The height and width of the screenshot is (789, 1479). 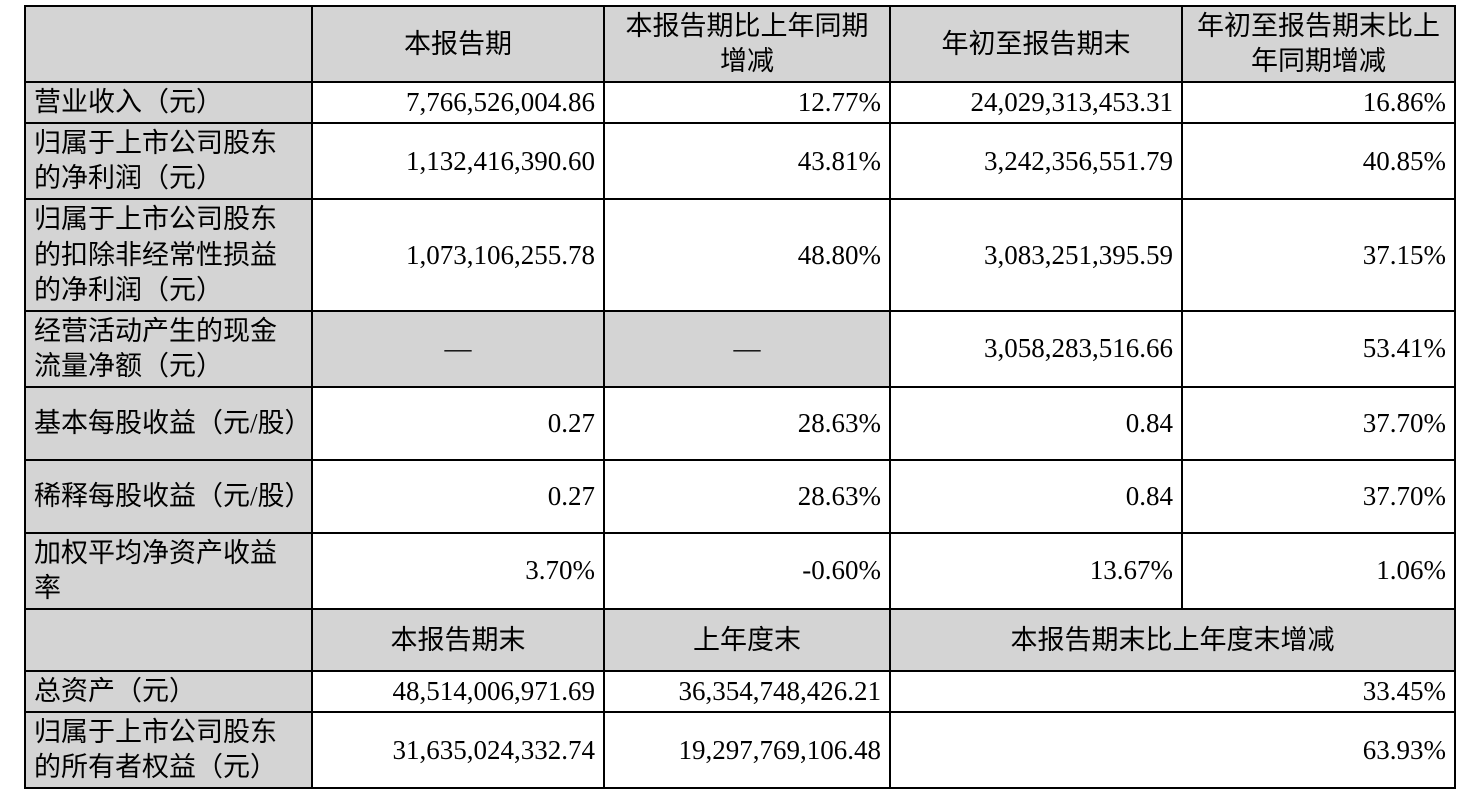 What do you see at coordinates (1172, 692) in the screenshot?
I see `cell-period-end-change: 33.45%` at bounding box center [1172, 692].